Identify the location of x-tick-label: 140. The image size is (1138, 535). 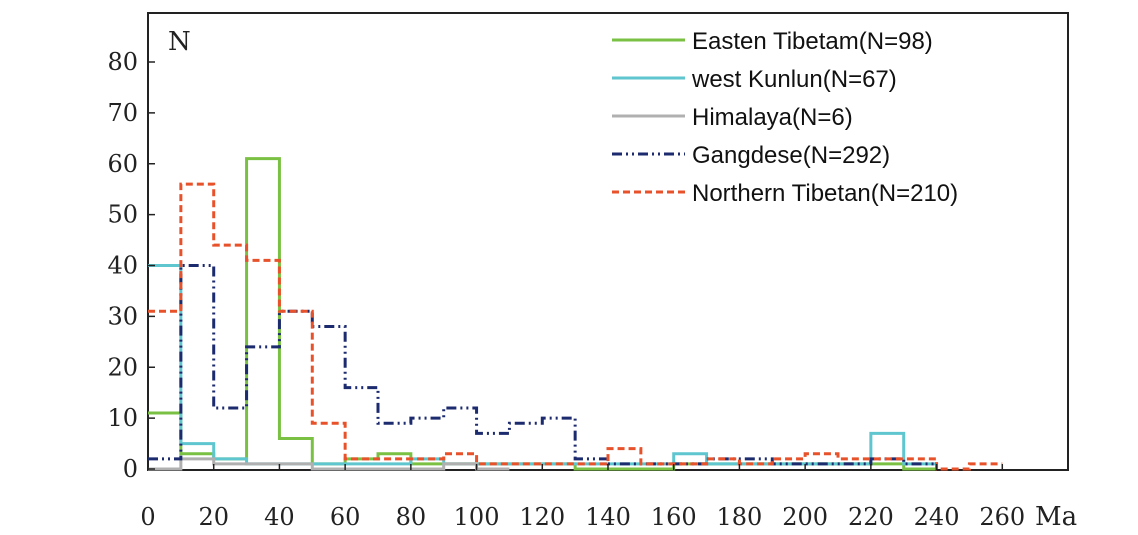
(608, 517).